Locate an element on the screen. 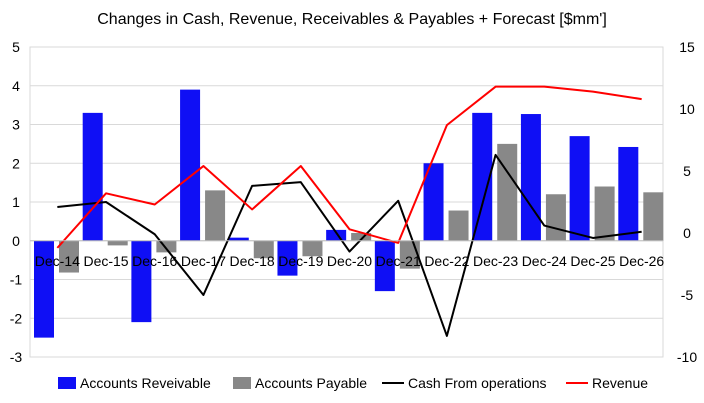  x-tick-label: Dec-20 is located at coordinates (349, 261).